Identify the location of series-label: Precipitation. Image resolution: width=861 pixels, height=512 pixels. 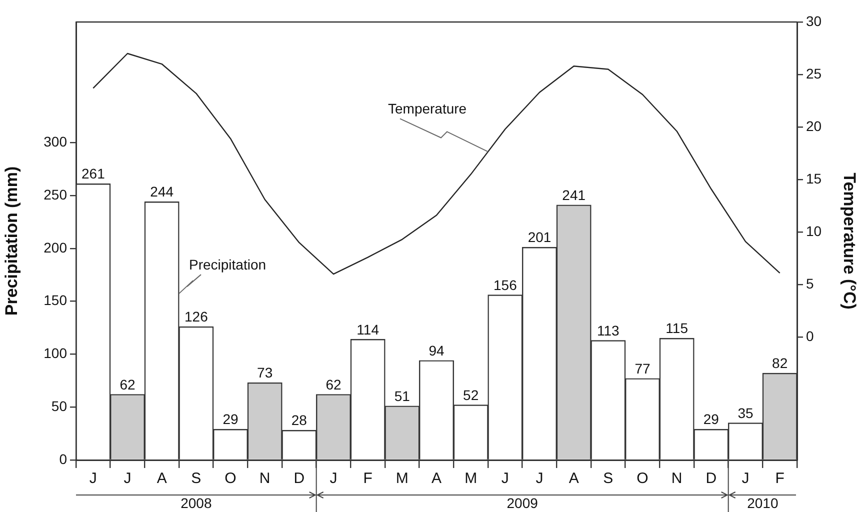
(227, 264).